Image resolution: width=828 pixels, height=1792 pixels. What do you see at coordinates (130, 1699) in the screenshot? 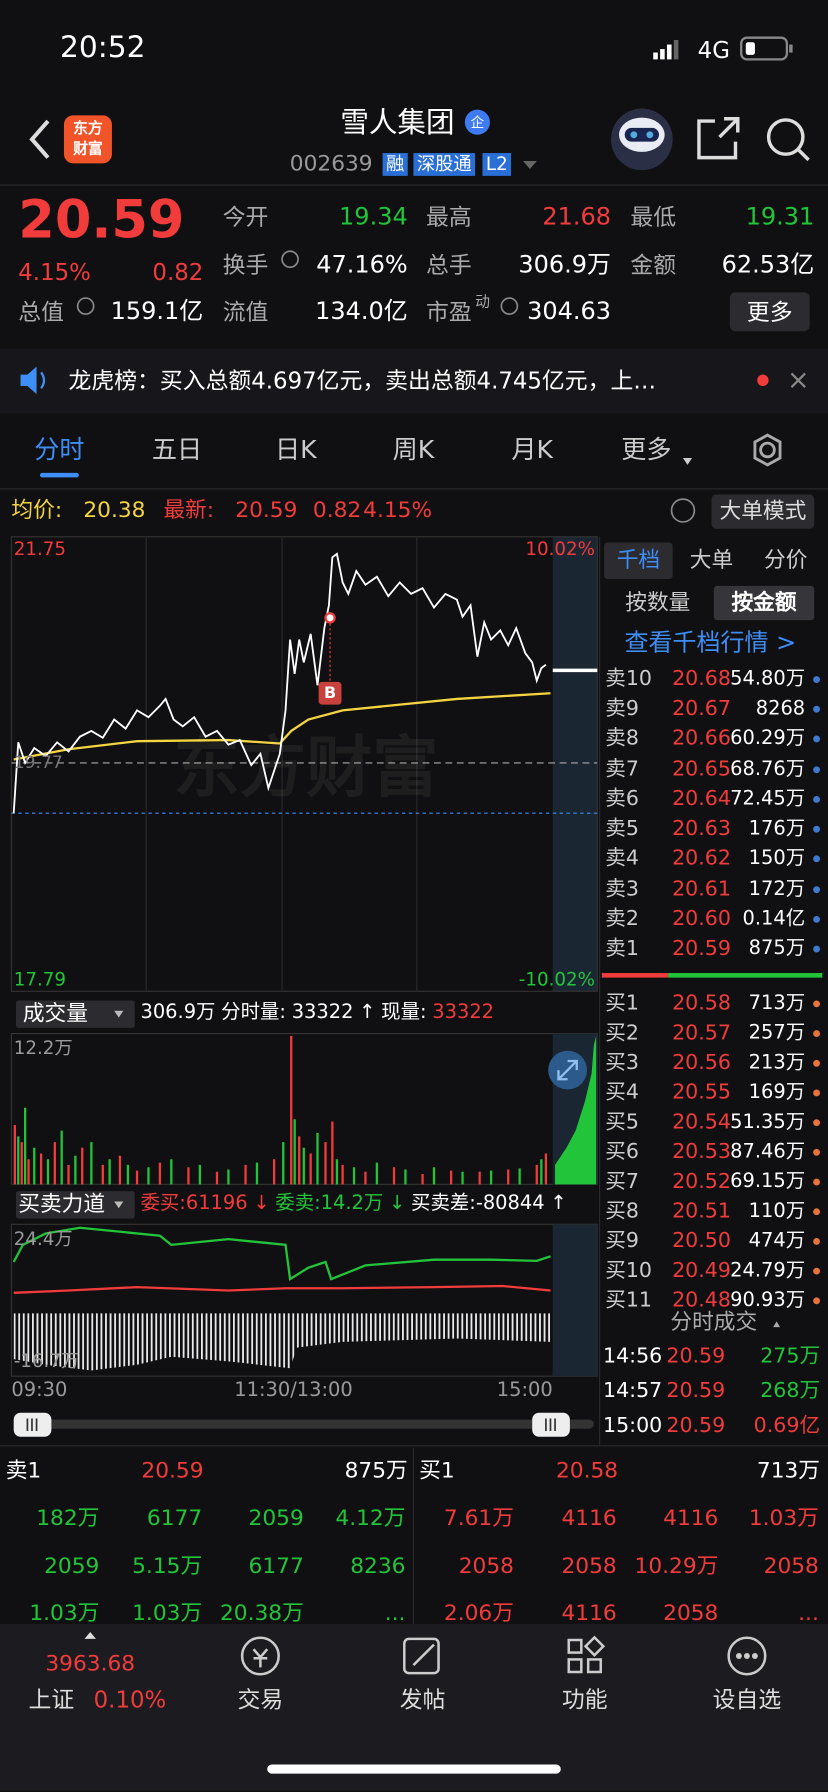
I see `index-pct: 0.10%` at bounding box center [130, 1699].